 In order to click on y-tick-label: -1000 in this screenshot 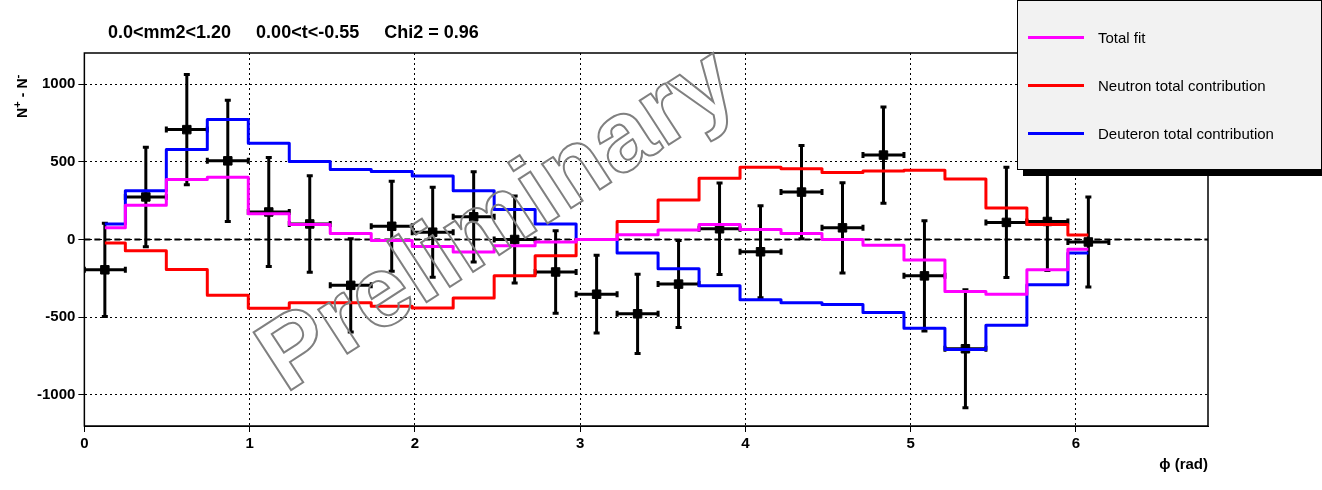, I will do `click(56, 394)`.